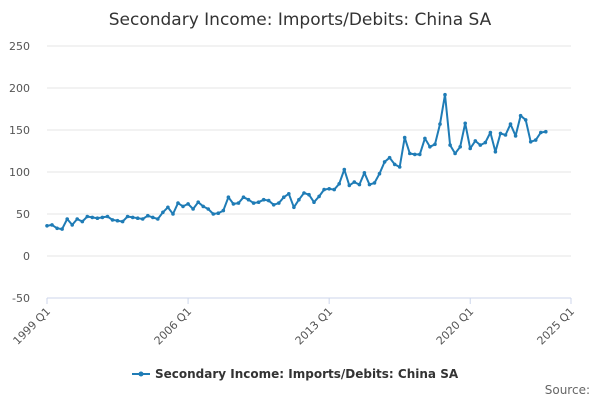  I want to click on y-tick-label: 150, so click(19, 130).